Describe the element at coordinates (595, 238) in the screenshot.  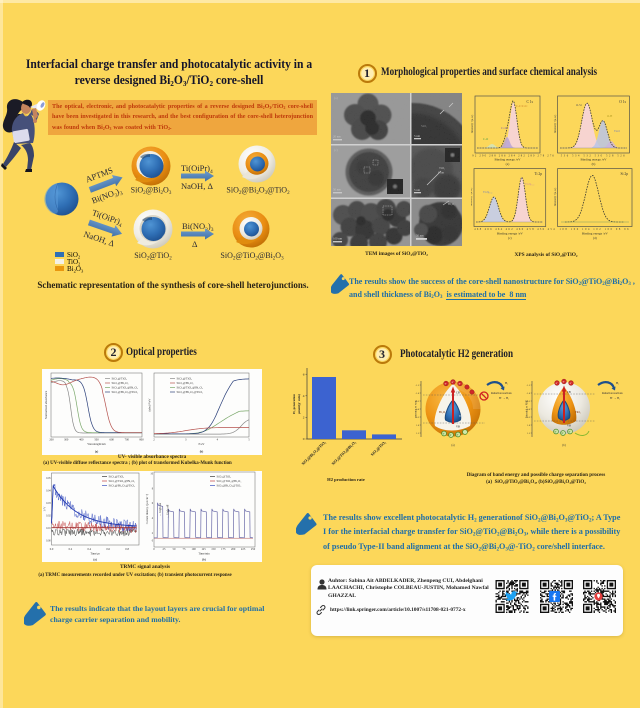
I see `svg-text: (d)` at that location.